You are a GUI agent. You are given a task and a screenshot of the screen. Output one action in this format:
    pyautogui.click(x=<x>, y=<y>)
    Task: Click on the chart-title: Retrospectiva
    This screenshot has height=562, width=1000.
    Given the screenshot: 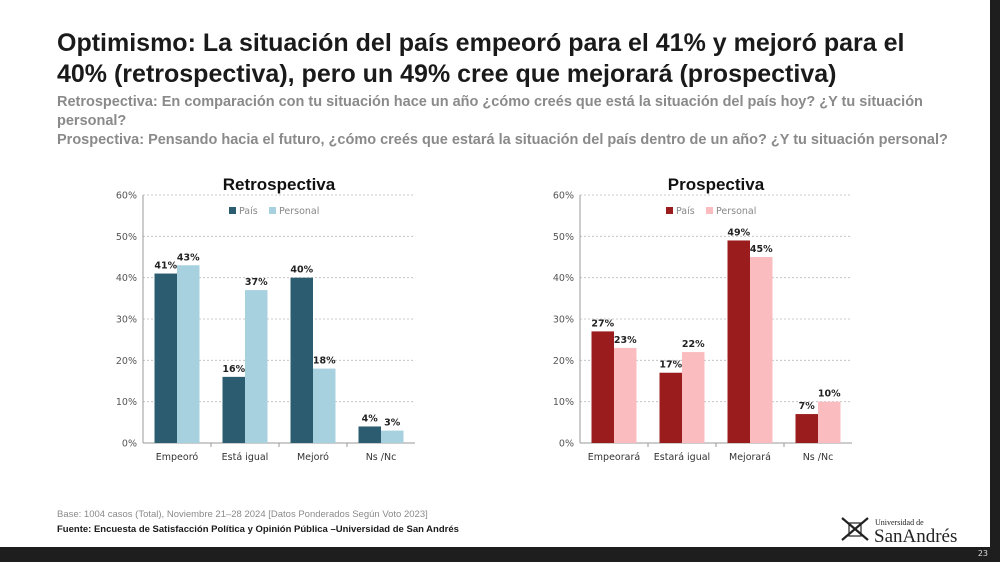 What is the action you would take?
    pyautogui.click(x=279, y=184)
    